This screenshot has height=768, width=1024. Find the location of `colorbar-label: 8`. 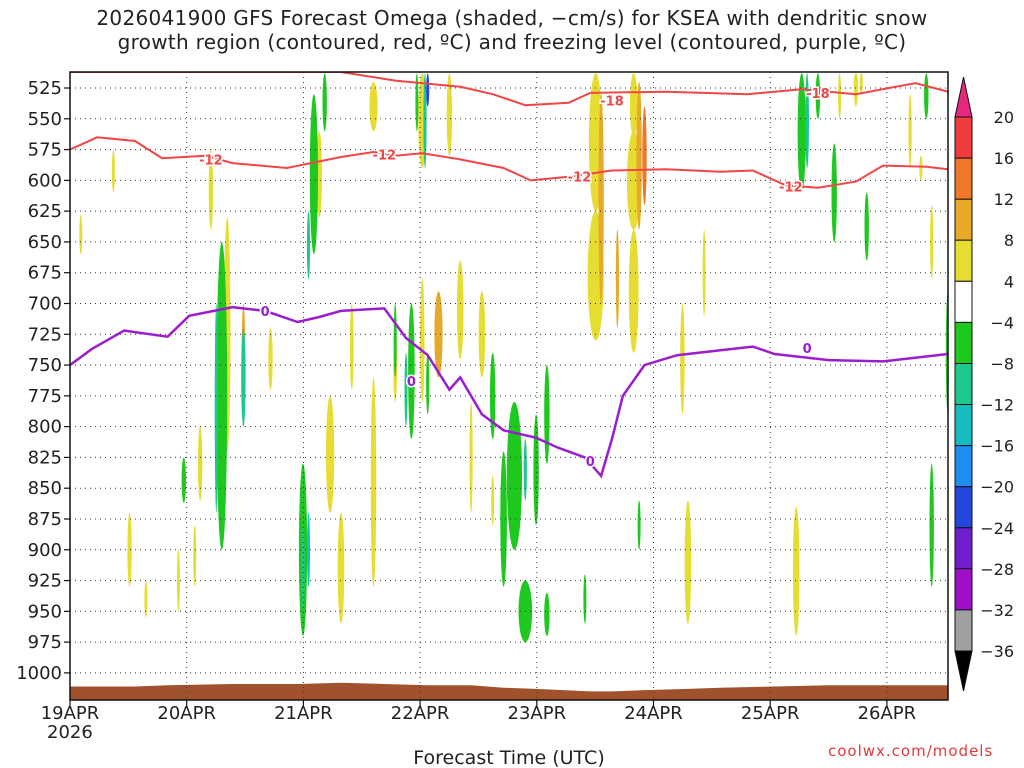

colorbar-label: 8 is located at coordinates (1009, 240).